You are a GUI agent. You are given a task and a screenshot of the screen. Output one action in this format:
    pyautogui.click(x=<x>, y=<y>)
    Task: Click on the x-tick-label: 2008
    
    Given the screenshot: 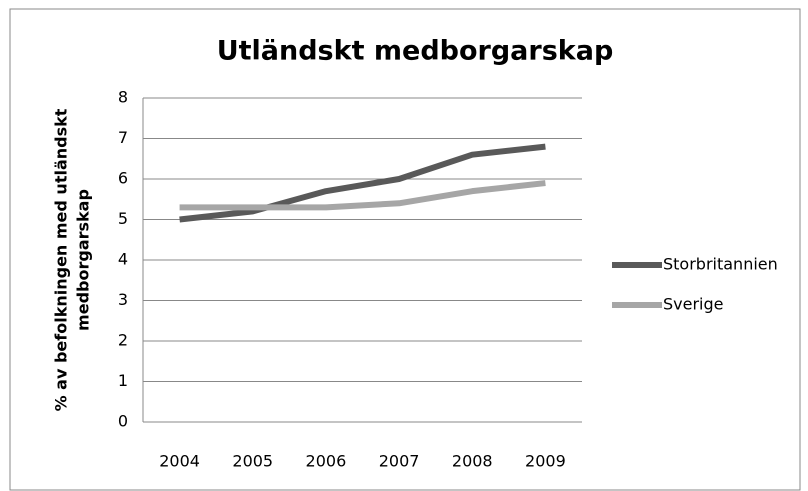 What is the action you would take?
    pyautogui.click(x=472, y=461)
    